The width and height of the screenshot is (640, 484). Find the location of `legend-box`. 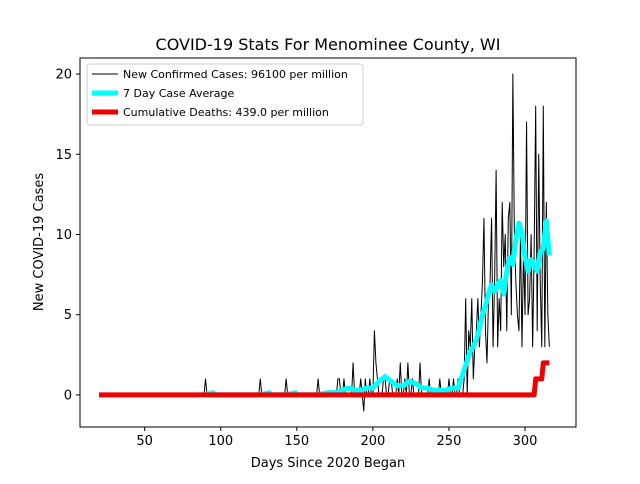

legend-box is located at coordinates (225, 94).